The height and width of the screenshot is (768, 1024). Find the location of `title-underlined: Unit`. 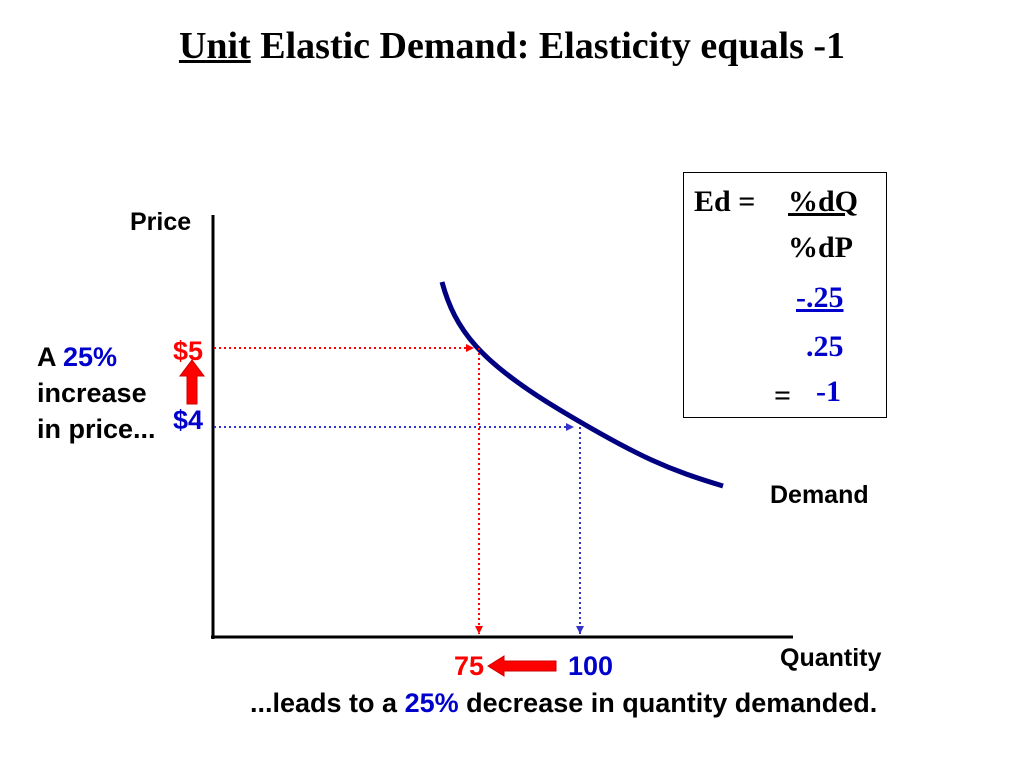

title-underlined: Unit is located at coordinates (214, 46).